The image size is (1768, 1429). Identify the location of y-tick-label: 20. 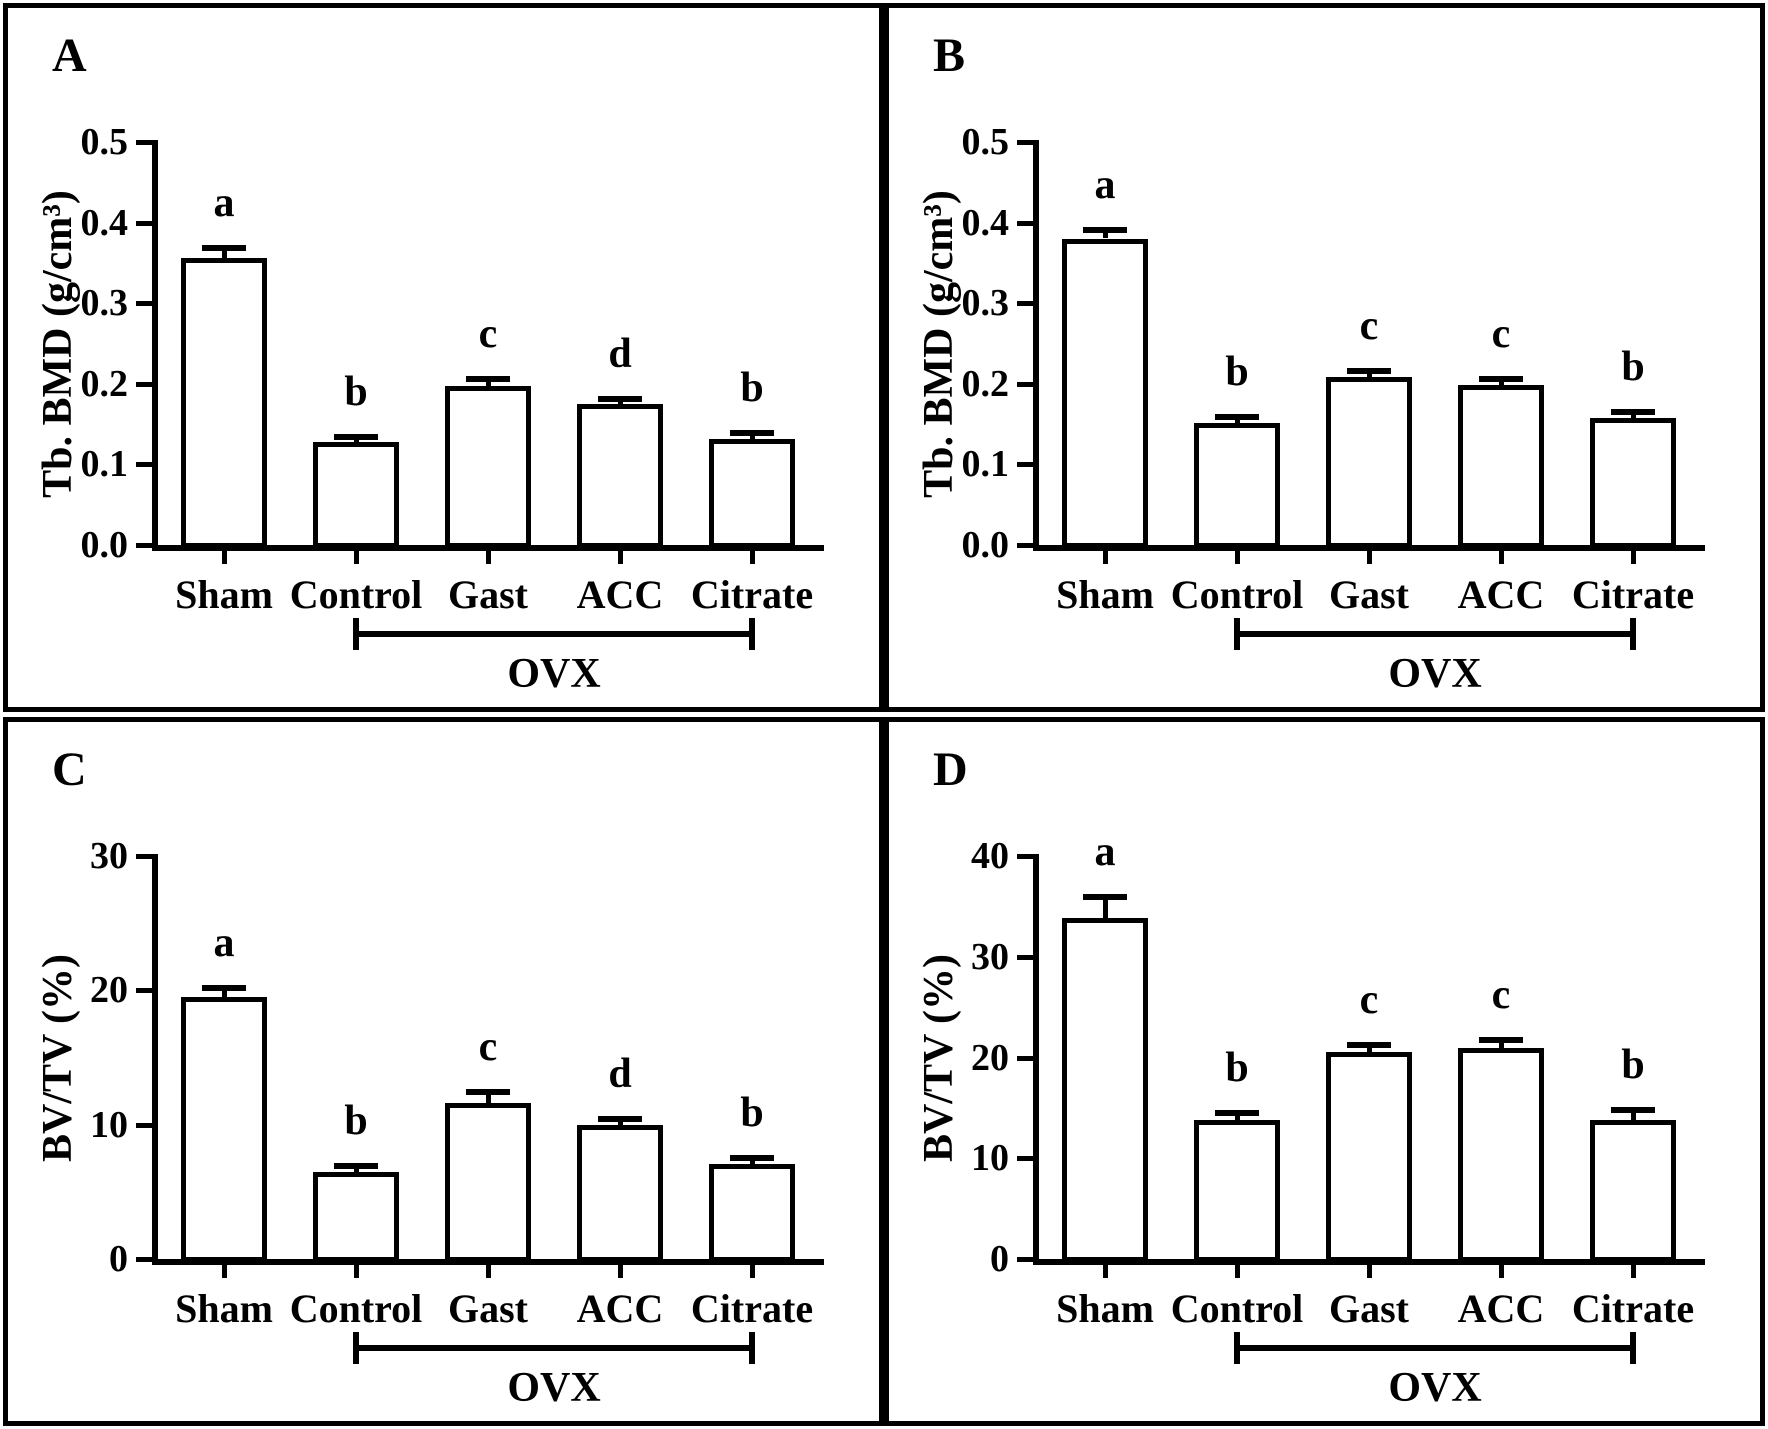
(109, 990).